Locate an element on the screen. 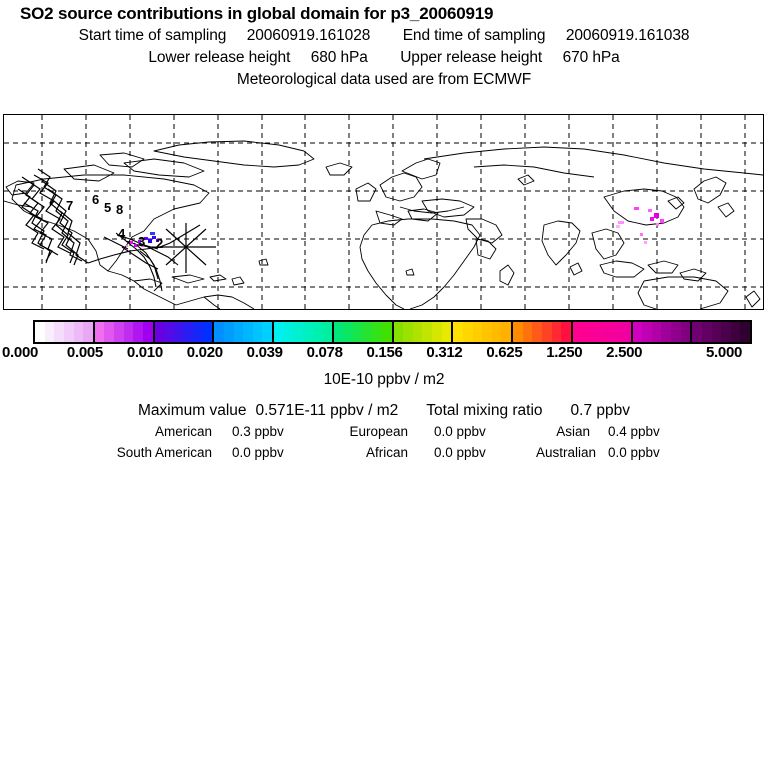  plume-east-asia is located at coordinates (640, 225).